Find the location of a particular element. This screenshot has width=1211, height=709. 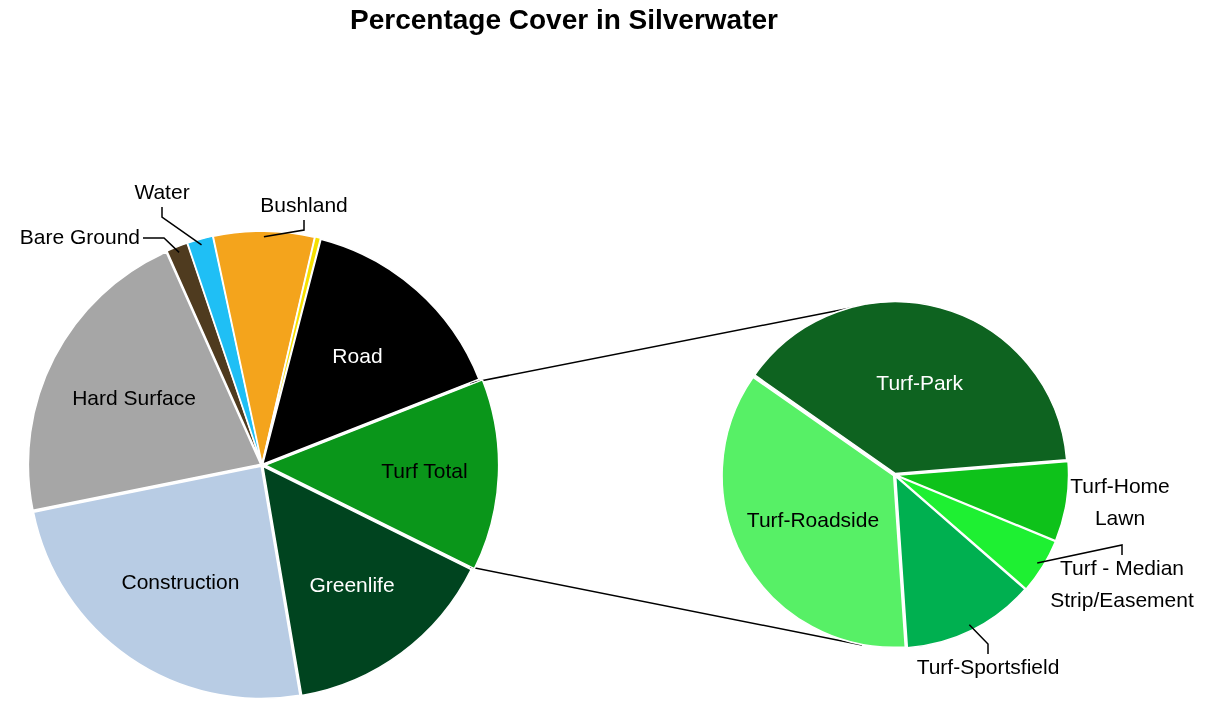

slice-label: Turf-Home Lawn is located at coordinates (1120, 501).